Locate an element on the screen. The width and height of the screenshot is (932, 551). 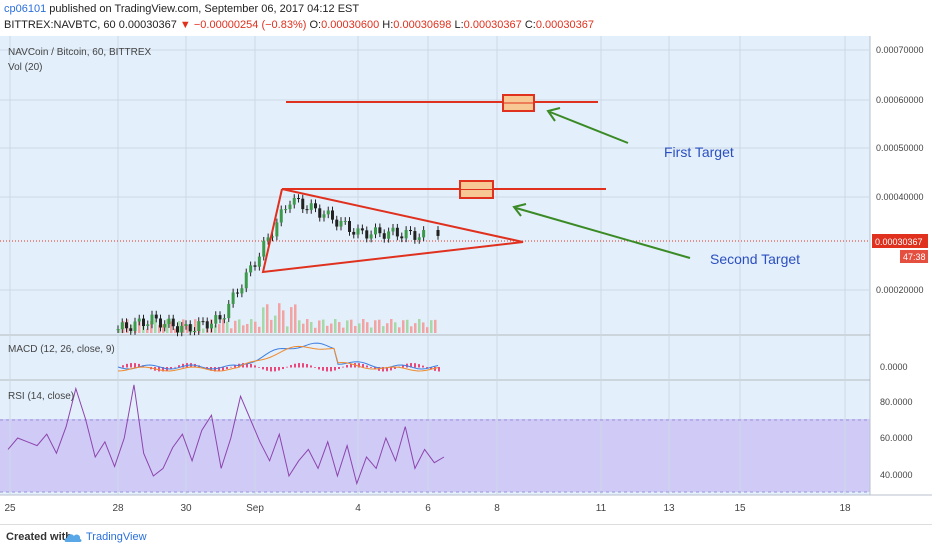
first-target-arrow is located at coordinates (601, 231).